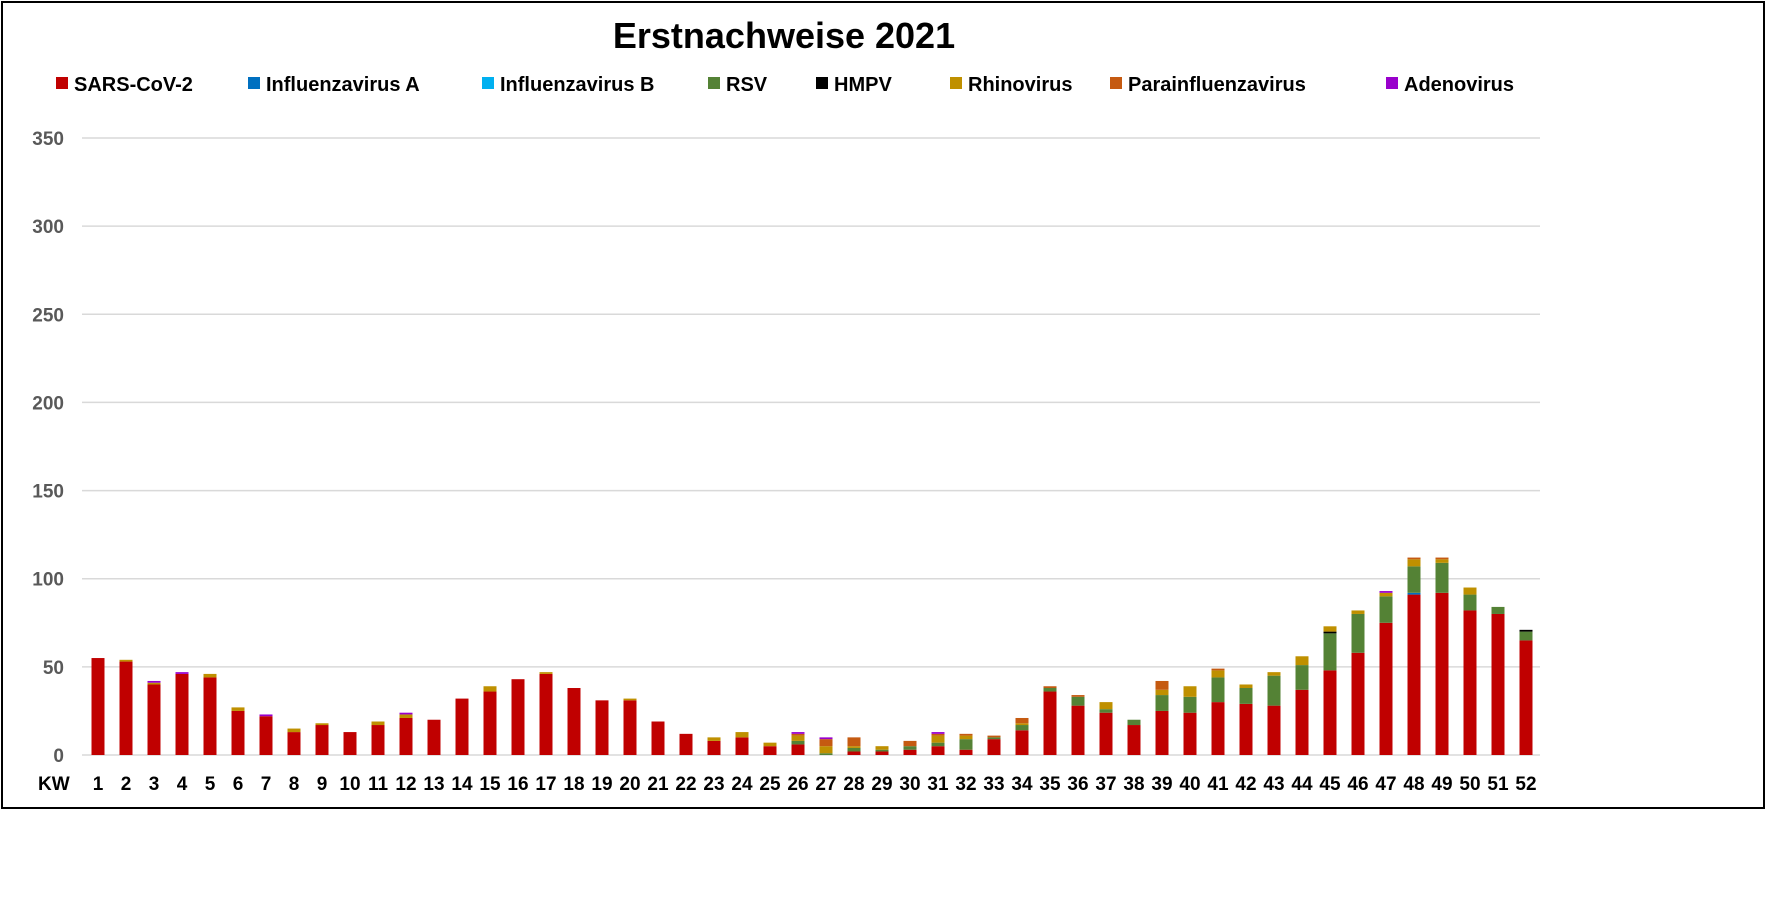 The image size is (1774, 918). Describe the element at coordinates (938, 784) in the screenshot. I see `x-tick-label: 31` at that location.